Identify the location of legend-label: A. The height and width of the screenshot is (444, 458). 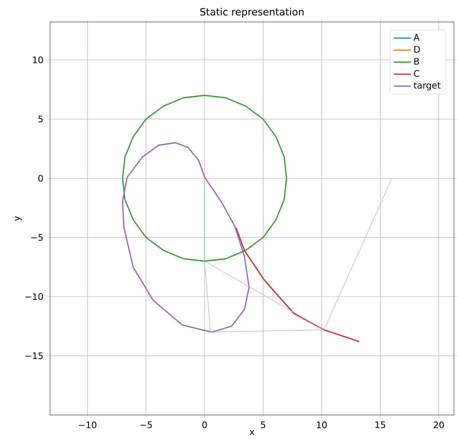
(417, 37).